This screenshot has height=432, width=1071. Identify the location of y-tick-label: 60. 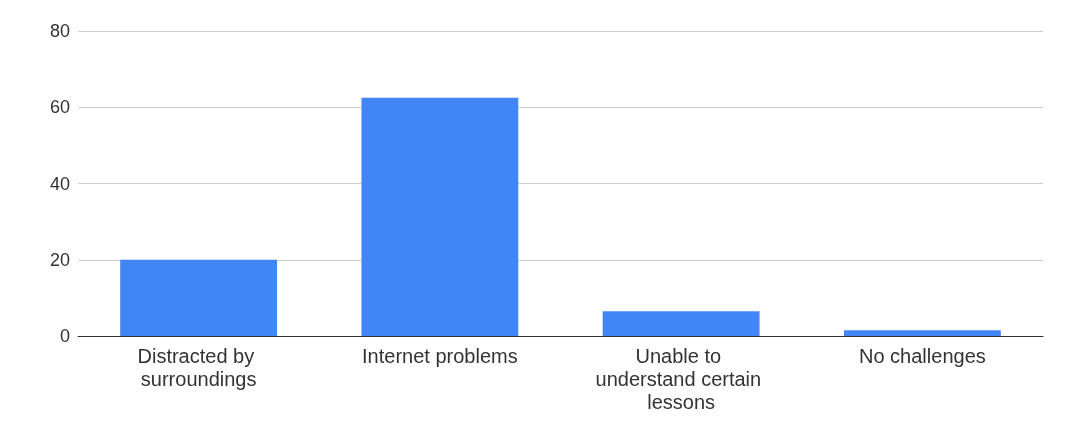
(59, 107).